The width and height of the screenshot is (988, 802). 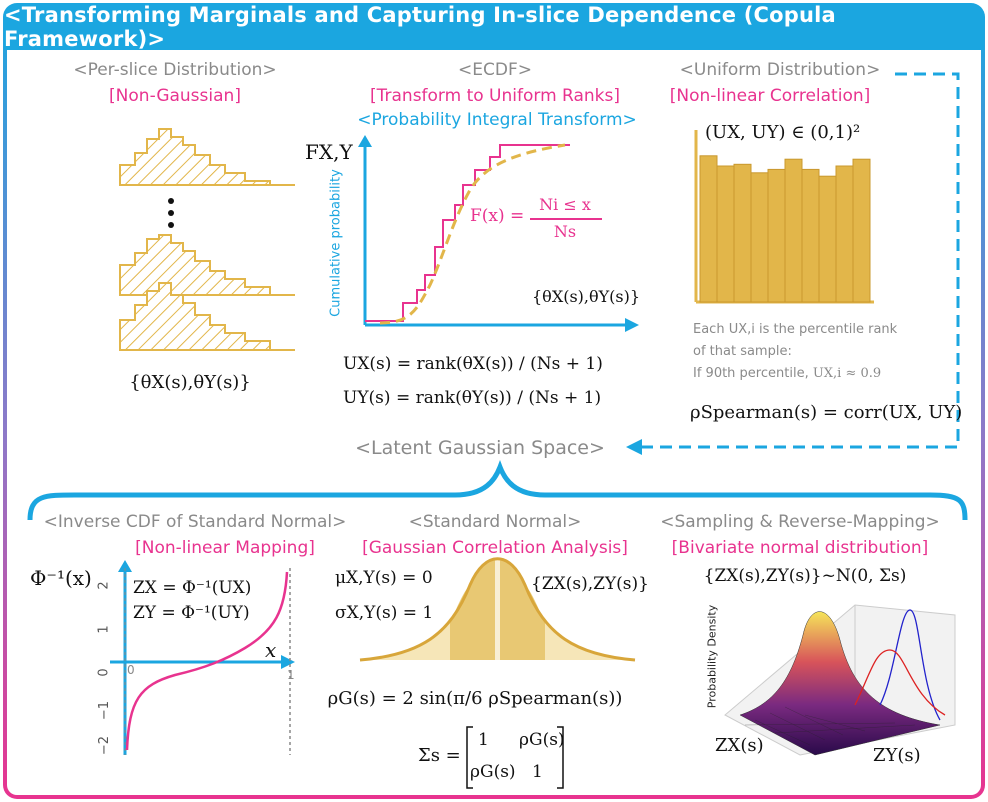 I want to click on note-line-3: If 90th percentile, UX,i ≈ 0.9, so click(x=787, y=373).